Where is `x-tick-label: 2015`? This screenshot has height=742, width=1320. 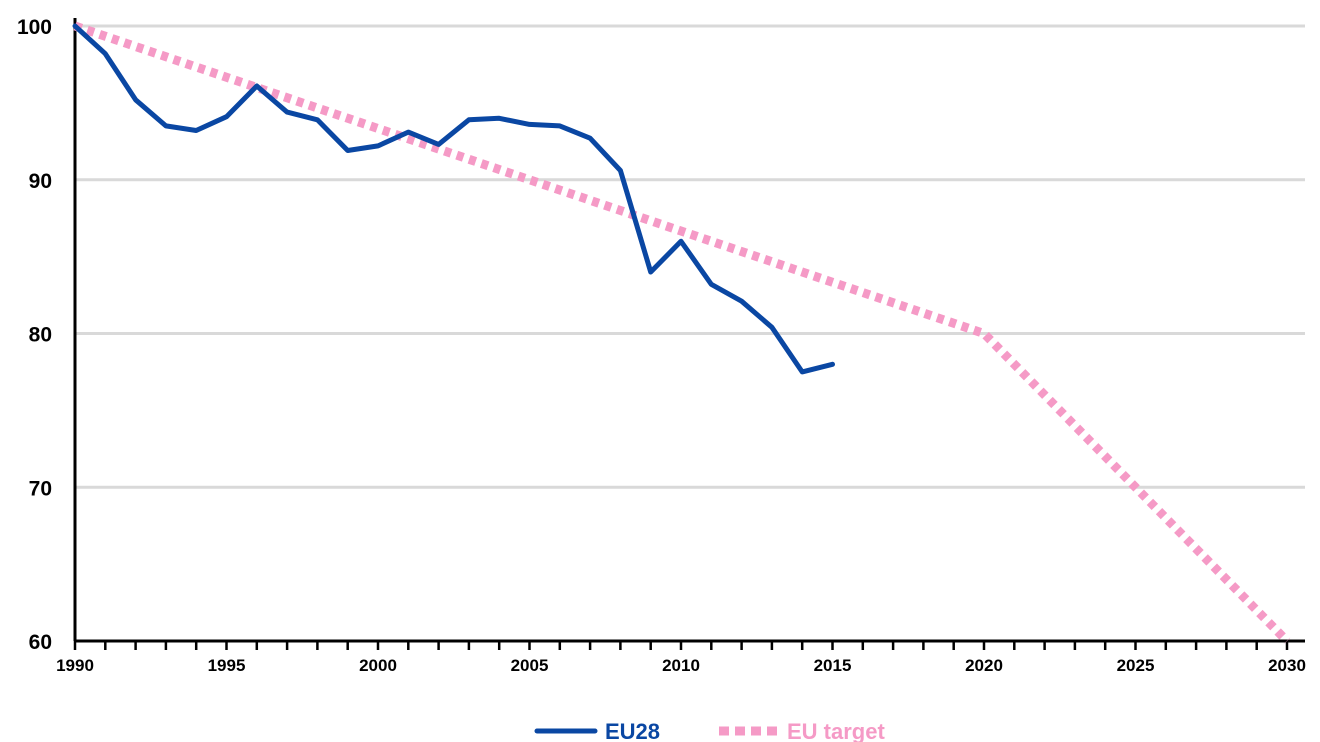
x-tick-label: 2015 is located at coordinates (833, 665).